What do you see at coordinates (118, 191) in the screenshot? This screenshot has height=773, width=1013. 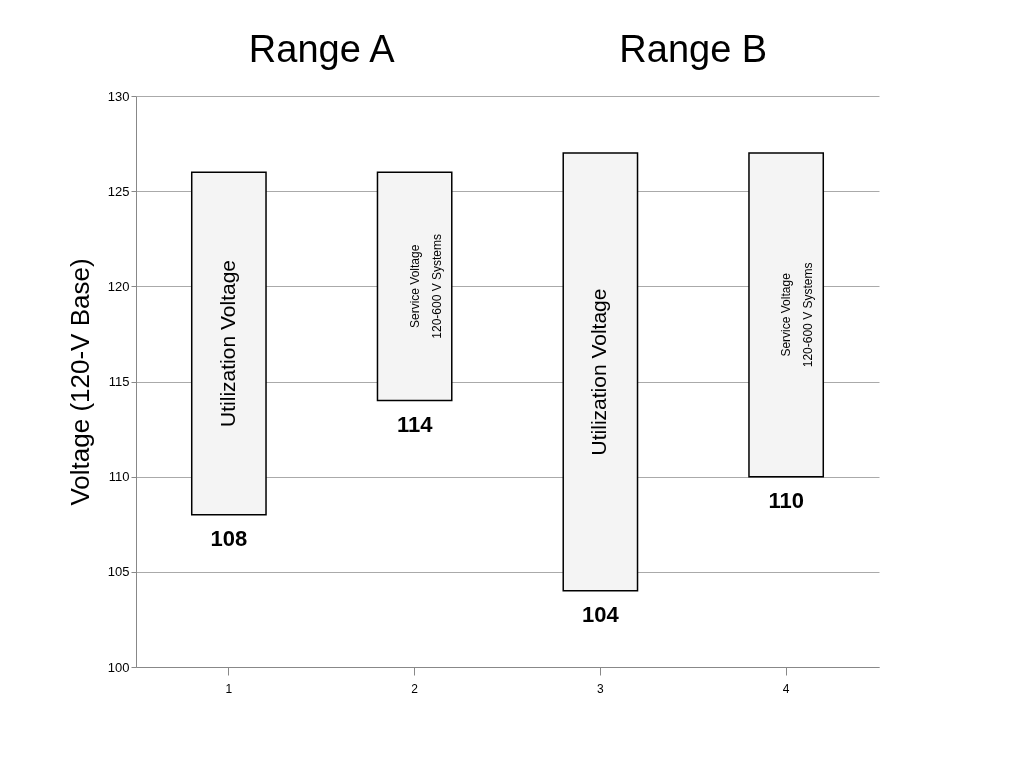 I see `y-tick-label: 125` at bounding box center [118, 191].